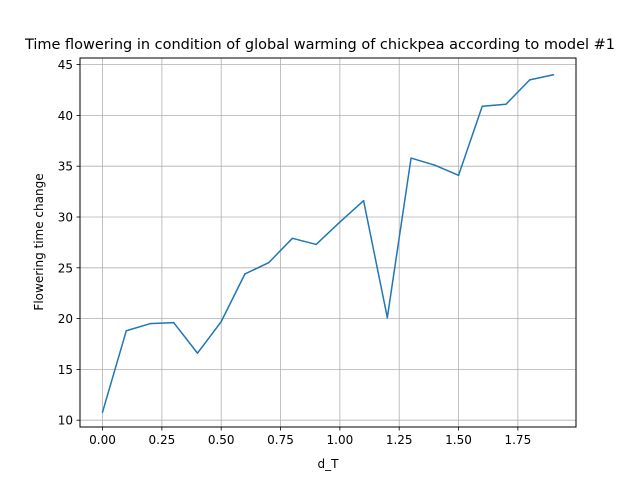  I want to click on x-axis: 0.00 0.25 0.50 0.75 1.00 1.25 1.50 1.75, so click(310, 437).